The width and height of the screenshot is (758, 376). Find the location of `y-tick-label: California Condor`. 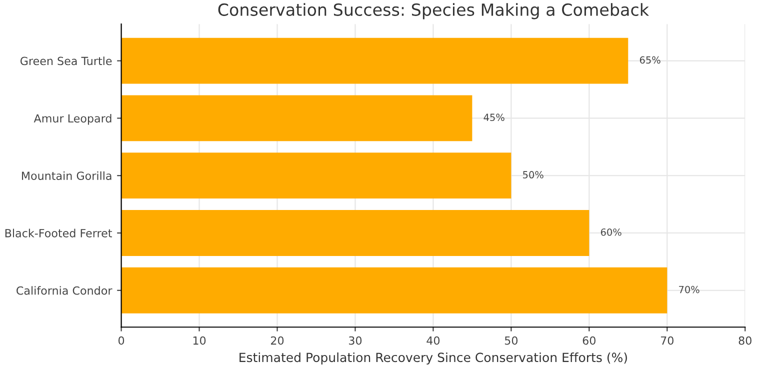

y-tick-label: California Condor is located at coordinates (64, 290).